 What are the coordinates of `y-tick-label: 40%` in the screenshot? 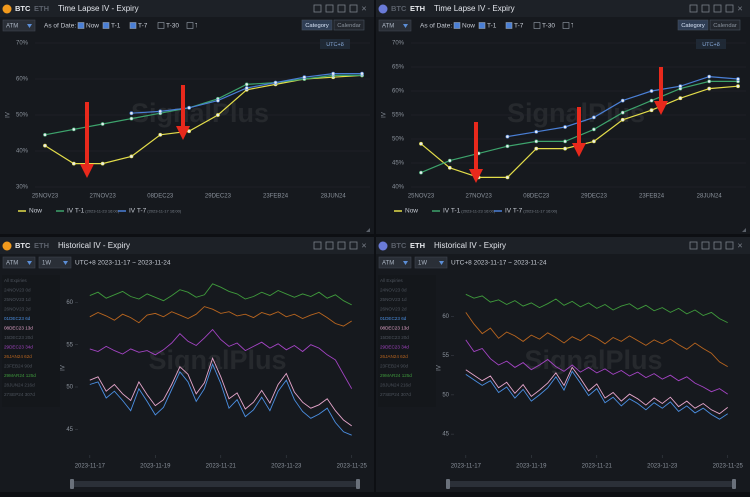 It's located at (22, 152).